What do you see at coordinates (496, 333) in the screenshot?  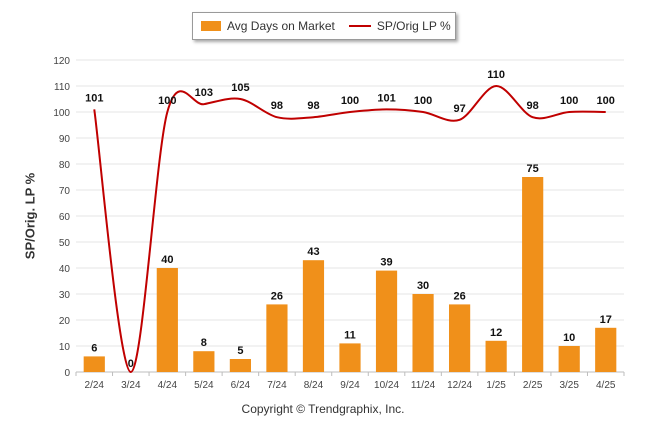 I see `bar-data-label: 12` at bounding box center [496, 333].